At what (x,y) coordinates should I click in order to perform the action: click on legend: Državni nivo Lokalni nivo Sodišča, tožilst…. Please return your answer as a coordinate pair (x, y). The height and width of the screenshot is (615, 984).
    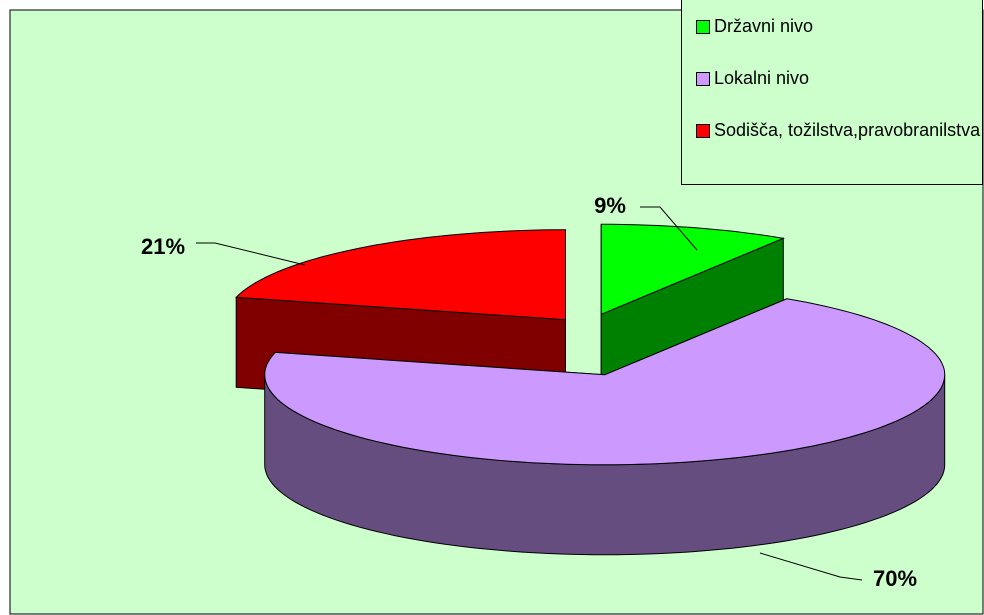
    Looking at the image, I should click on (832, 92).